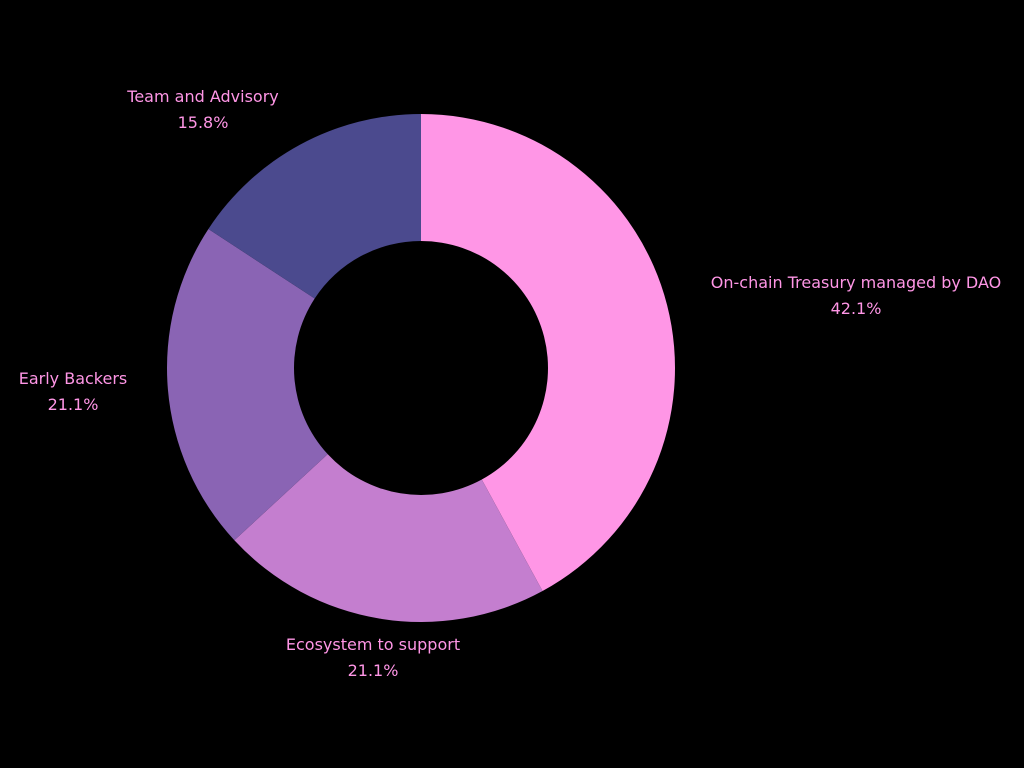 The width and height of the screenshot is (1024, 768). Describe the element at coordinates (203, 122) in the screenshot. I see `slice-label-value: 15.8%` at that location.